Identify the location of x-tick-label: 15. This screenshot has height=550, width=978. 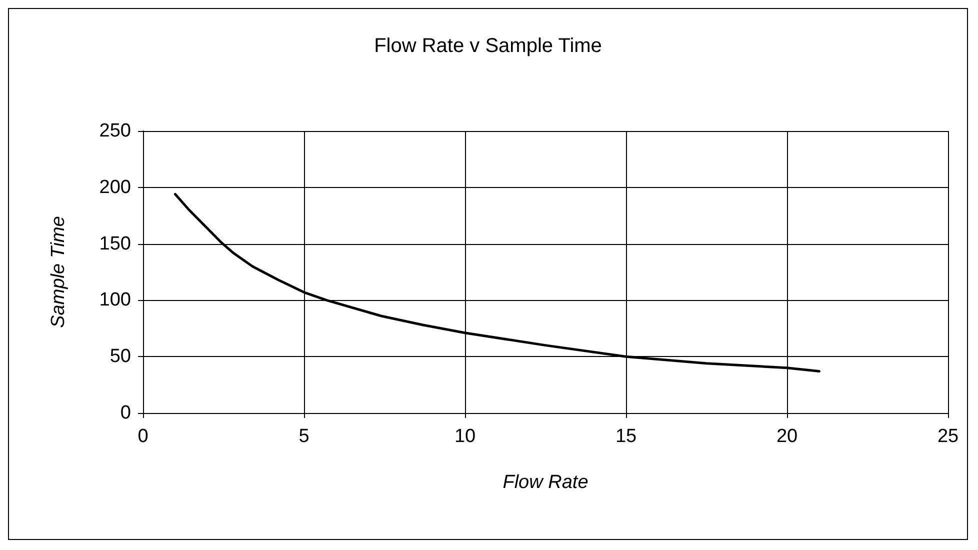
(626, 436).